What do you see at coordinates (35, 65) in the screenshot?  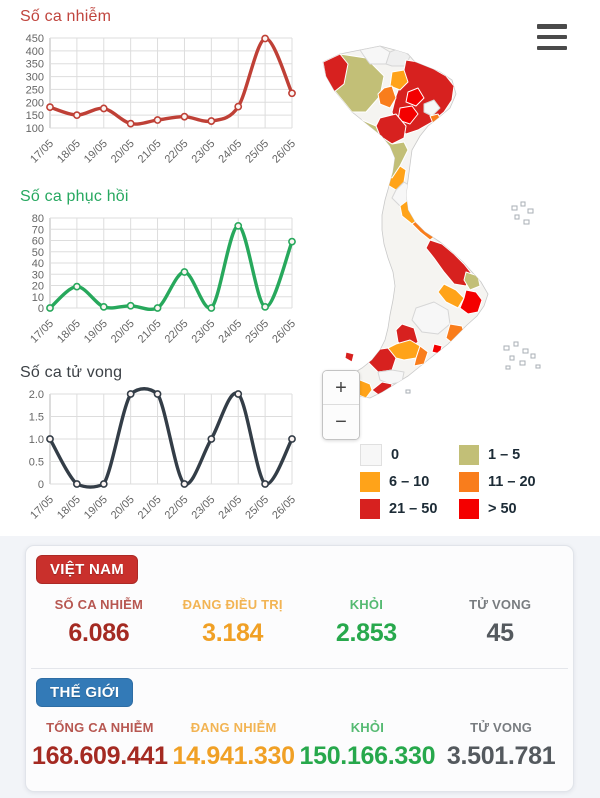 I see `svg-text: 350` at bounding box center [35, 65].